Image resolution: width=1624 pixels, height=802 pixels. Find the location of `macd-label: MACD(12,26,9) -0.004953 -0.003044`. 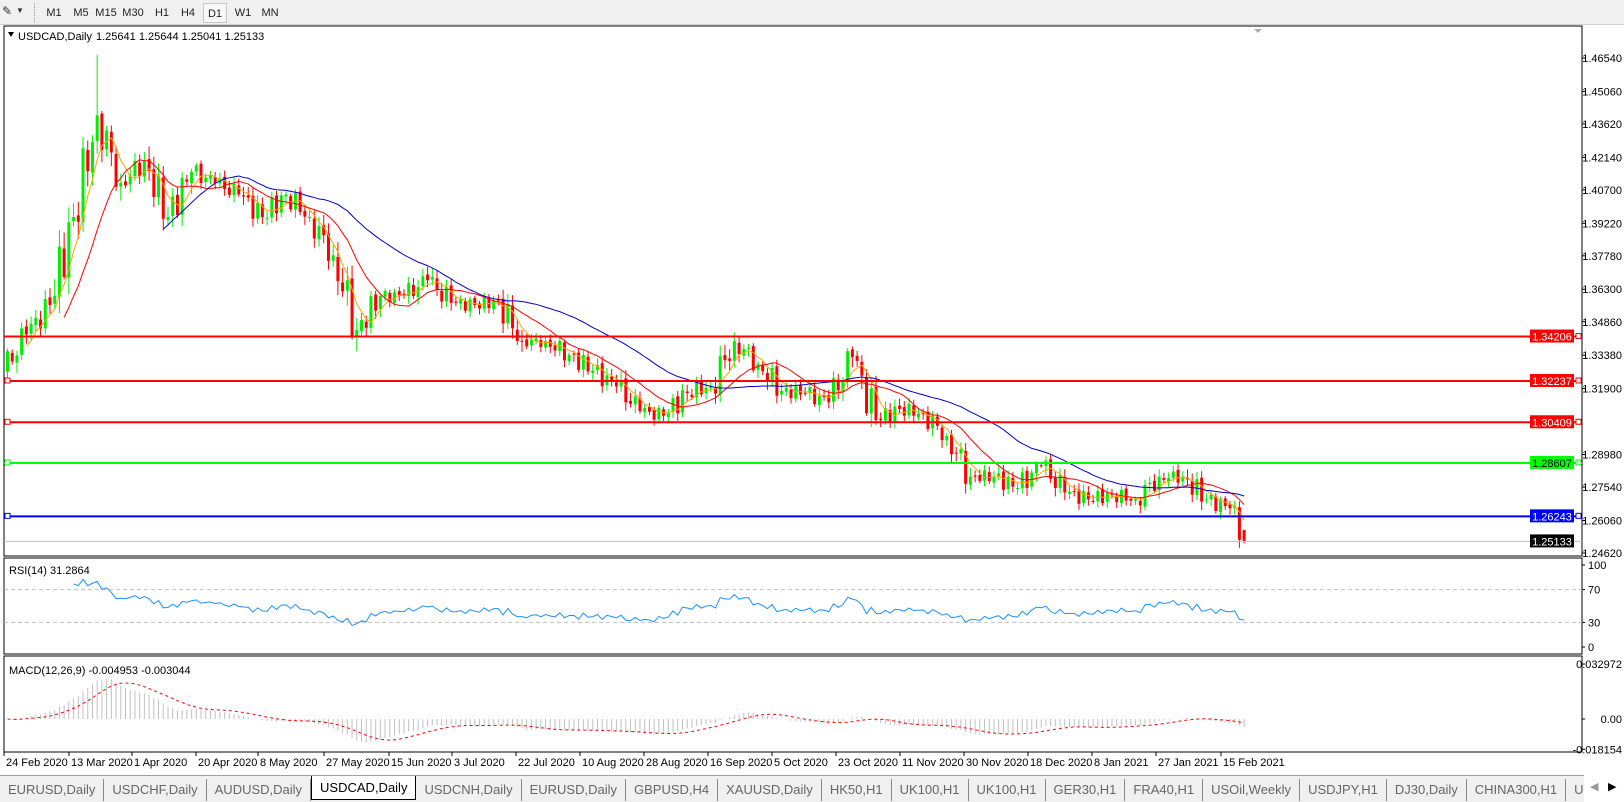

macd-label: MACD(12,26,9) -0.004953 -0.003044 is located at coordinates (100, 671).